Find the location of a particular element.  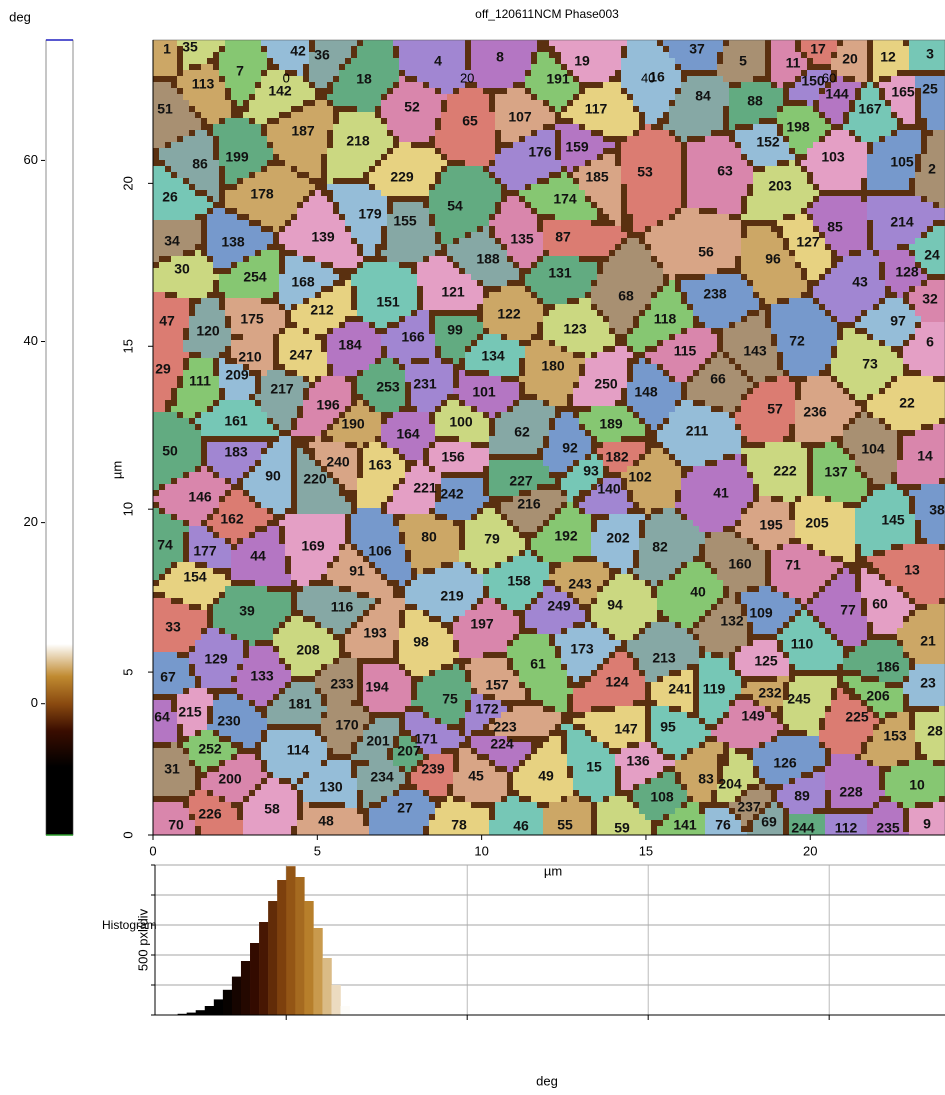

grain-label: 23 is located at coordinates (928, 683).